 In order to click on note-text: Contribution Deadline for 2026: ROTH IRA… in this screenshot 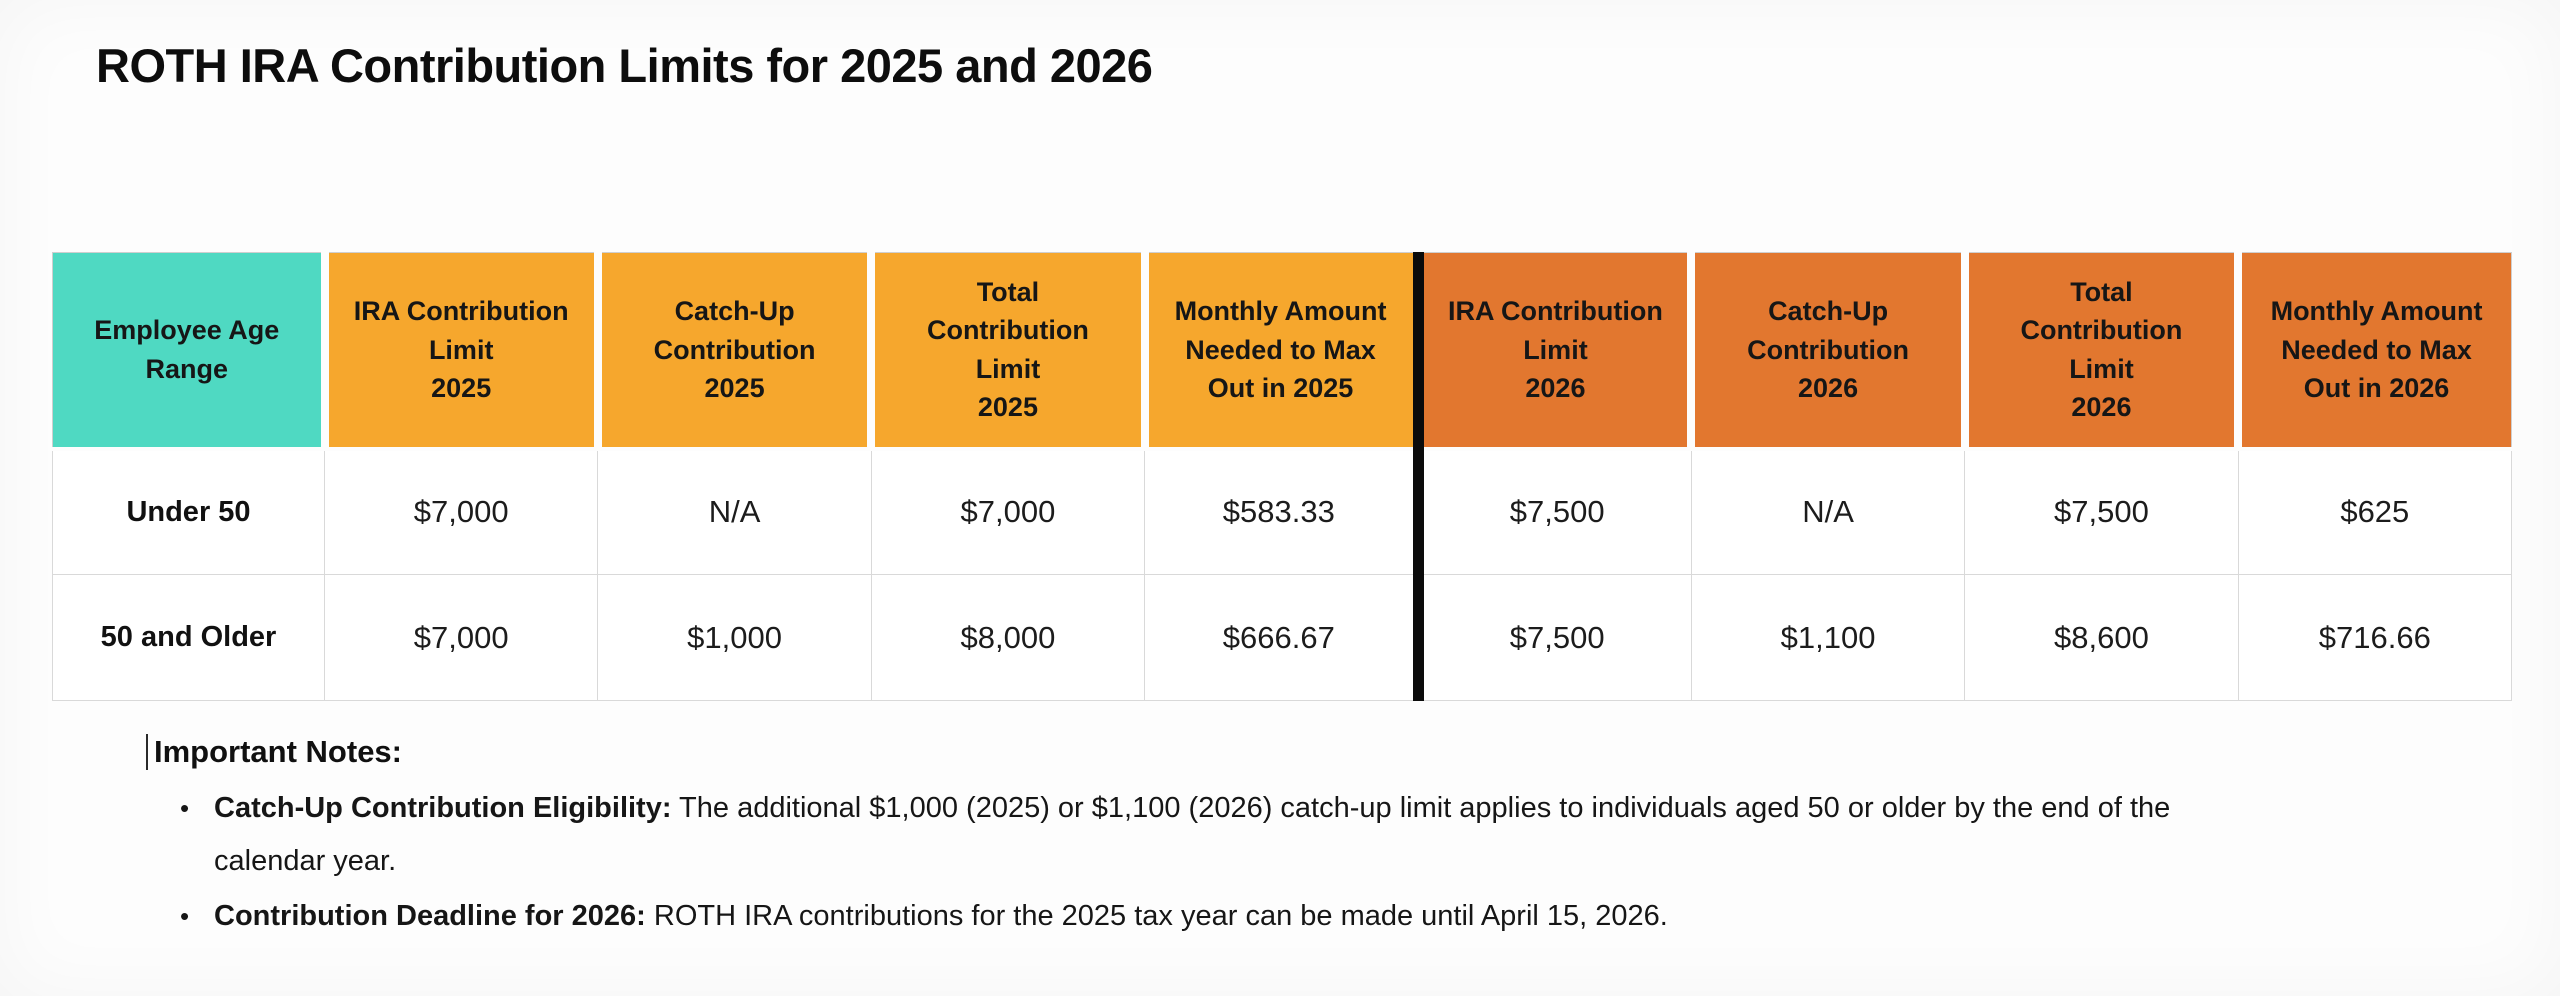, I will do `click(1200, 916)`.